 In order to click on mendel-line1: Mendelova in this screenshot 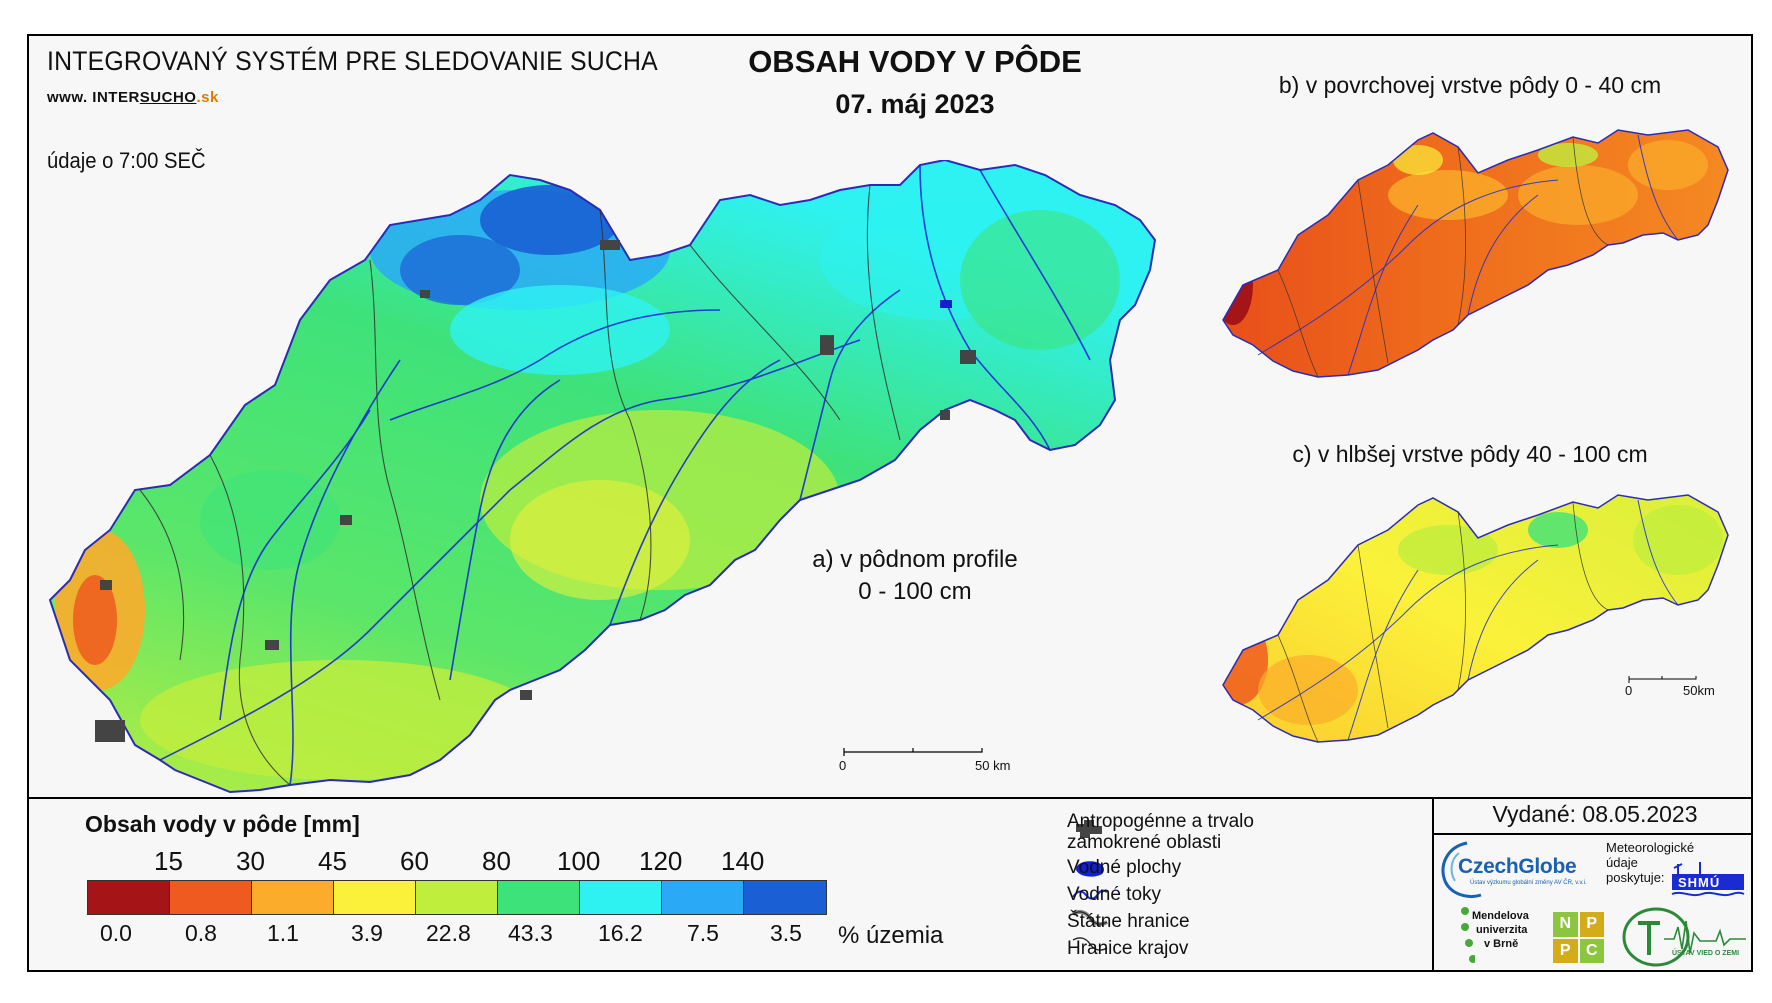, I will do `click(1500, 916)`.